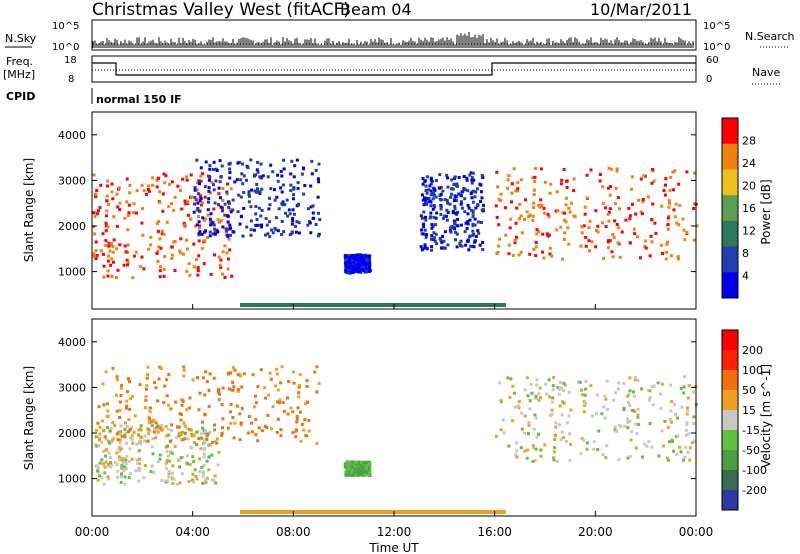 The height and width of the screenshot is (554, 800). What do you see at coordinates (749, 410) in the screenshot?
I see `colorbar-tick-label: 15` at bounding box center [749, 410].